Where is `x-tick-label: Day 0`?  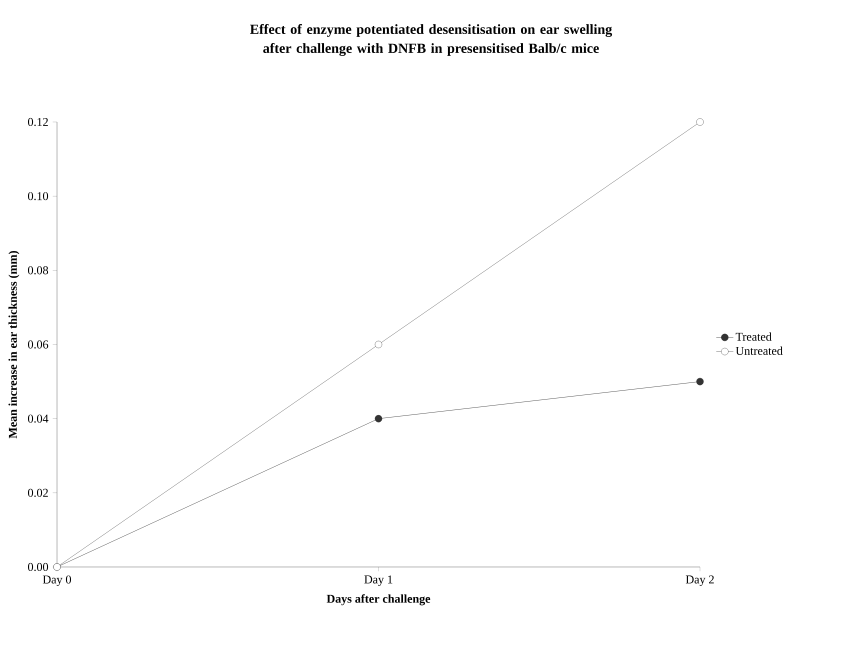
x-tick-label: Day 0 is located at coordinates (57, 580).